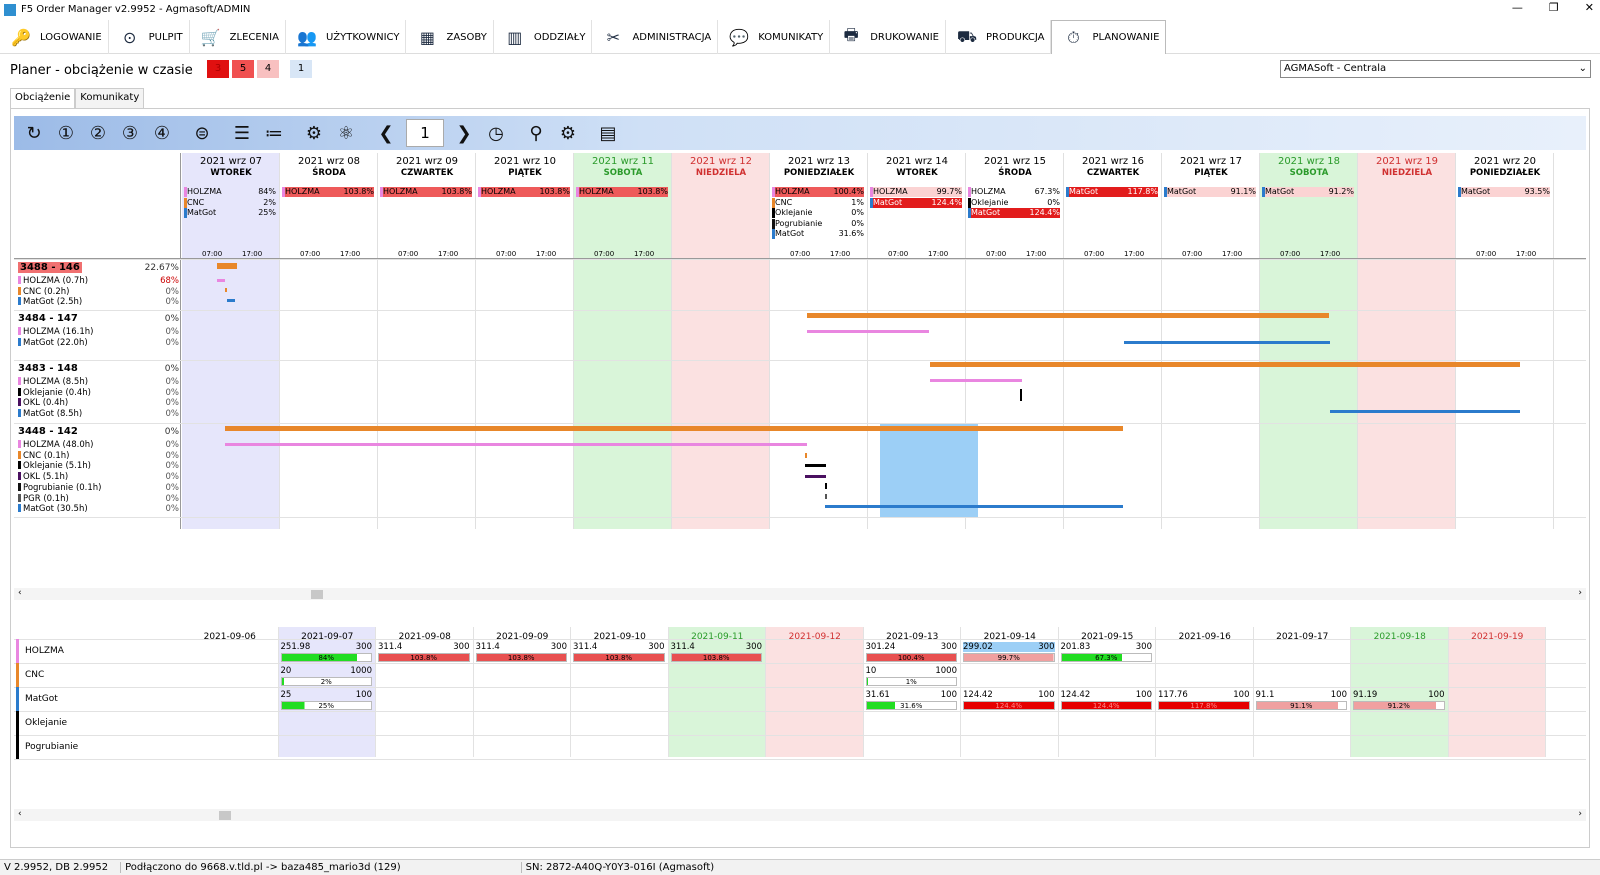 This screenshot has width=1600, height=875. I want to click on resource-name: HOLZMA (16.1h), so click(58, 332).